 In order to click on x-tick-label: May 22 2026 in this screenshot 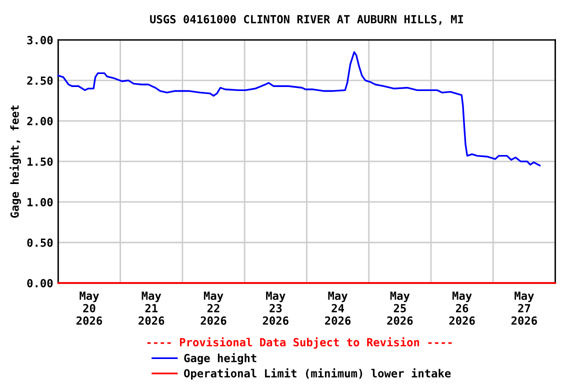, I will do `click(213, 308)`.